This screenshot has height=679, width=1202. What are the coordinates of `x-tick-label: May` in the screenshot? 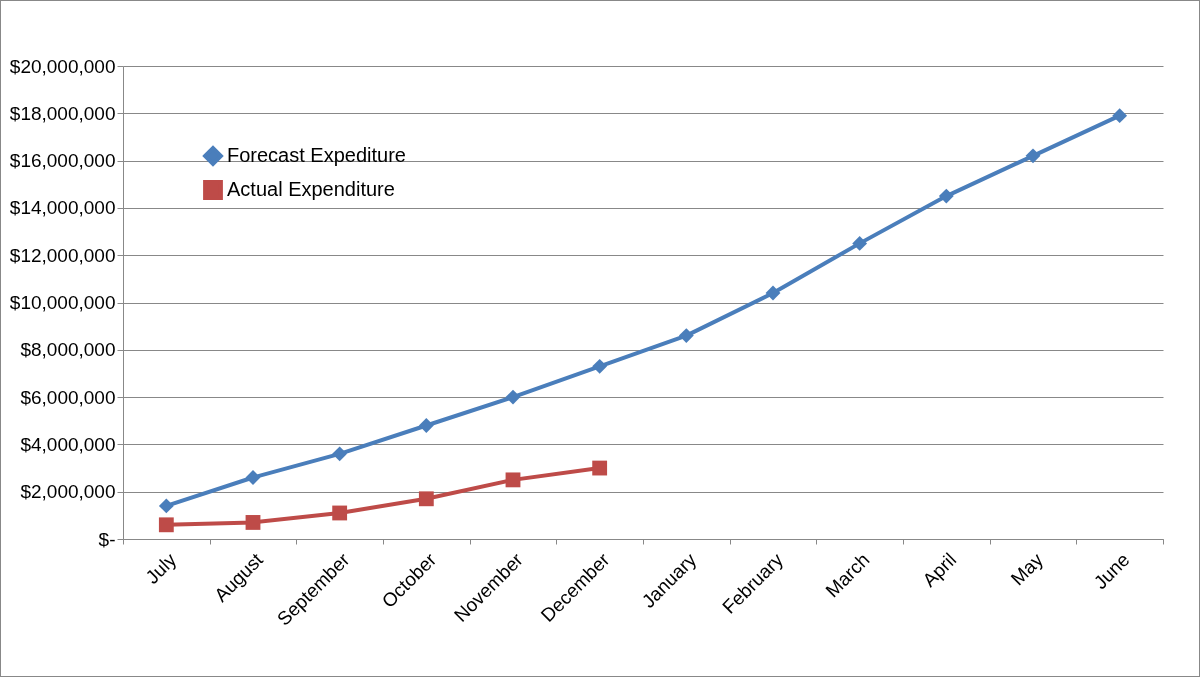 It's located at (1027, 569).